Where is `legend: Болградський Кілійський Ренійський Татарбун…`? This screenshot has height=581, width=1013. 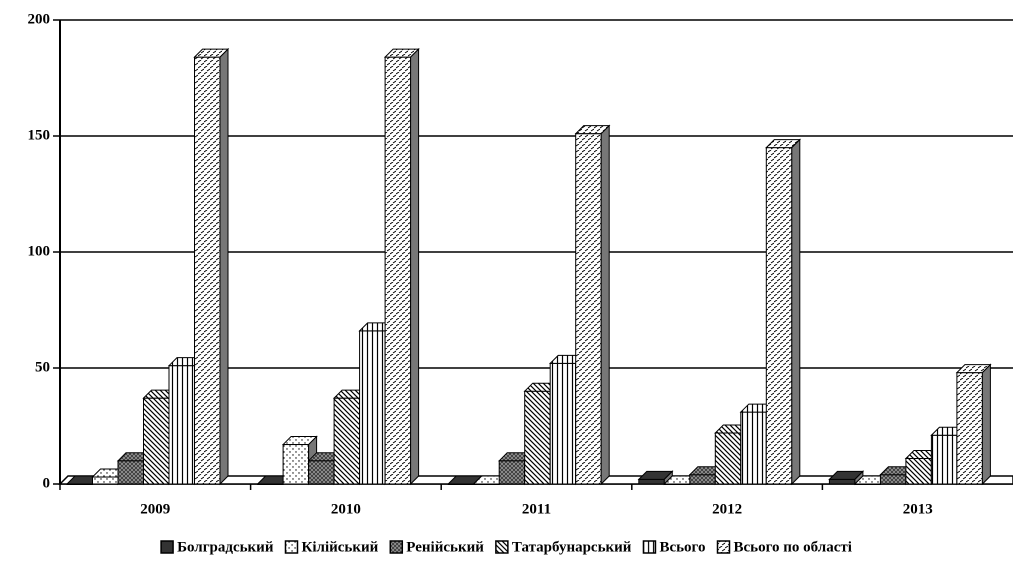 legend: Болградський Кілійський Ренійський Татарбун… is located at coordinates (506, 547).